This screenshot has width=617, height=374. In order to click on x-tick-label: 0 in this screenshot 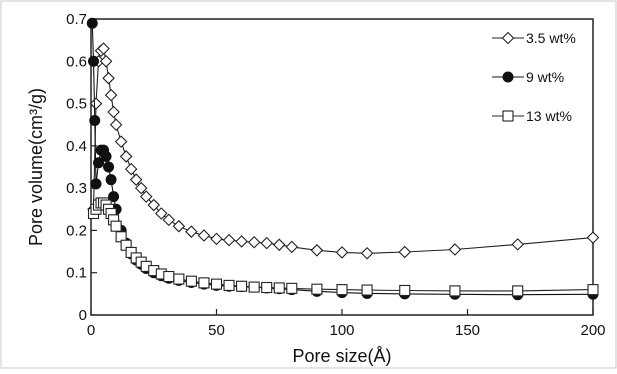, I will do `click(91, 330)`.